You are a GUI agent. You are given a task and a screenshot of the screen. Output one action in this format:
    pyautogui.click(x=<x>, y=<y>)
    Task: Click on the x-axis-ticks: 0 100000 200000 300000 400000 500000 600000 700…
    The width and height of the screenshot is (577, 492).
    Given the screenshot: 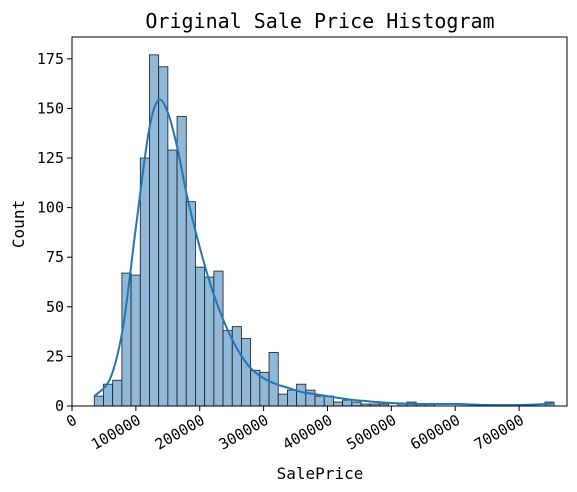 What is the action you would take?
    pyautogui.click(x=295, y=430)
    